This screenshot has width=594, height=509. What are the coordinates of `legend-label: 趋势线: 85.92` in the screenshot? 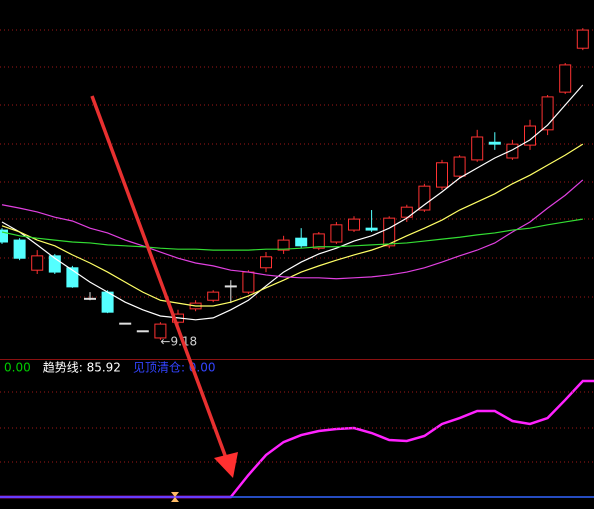 It's located at (82, 368).